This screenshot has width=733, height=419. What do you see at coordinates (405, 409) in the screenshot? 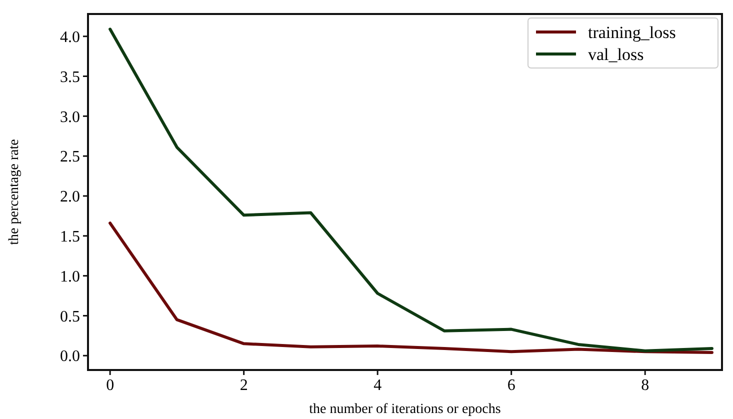
I see `x-axis-title: the number of iterations or epochs` at bounding box center [405, 409].